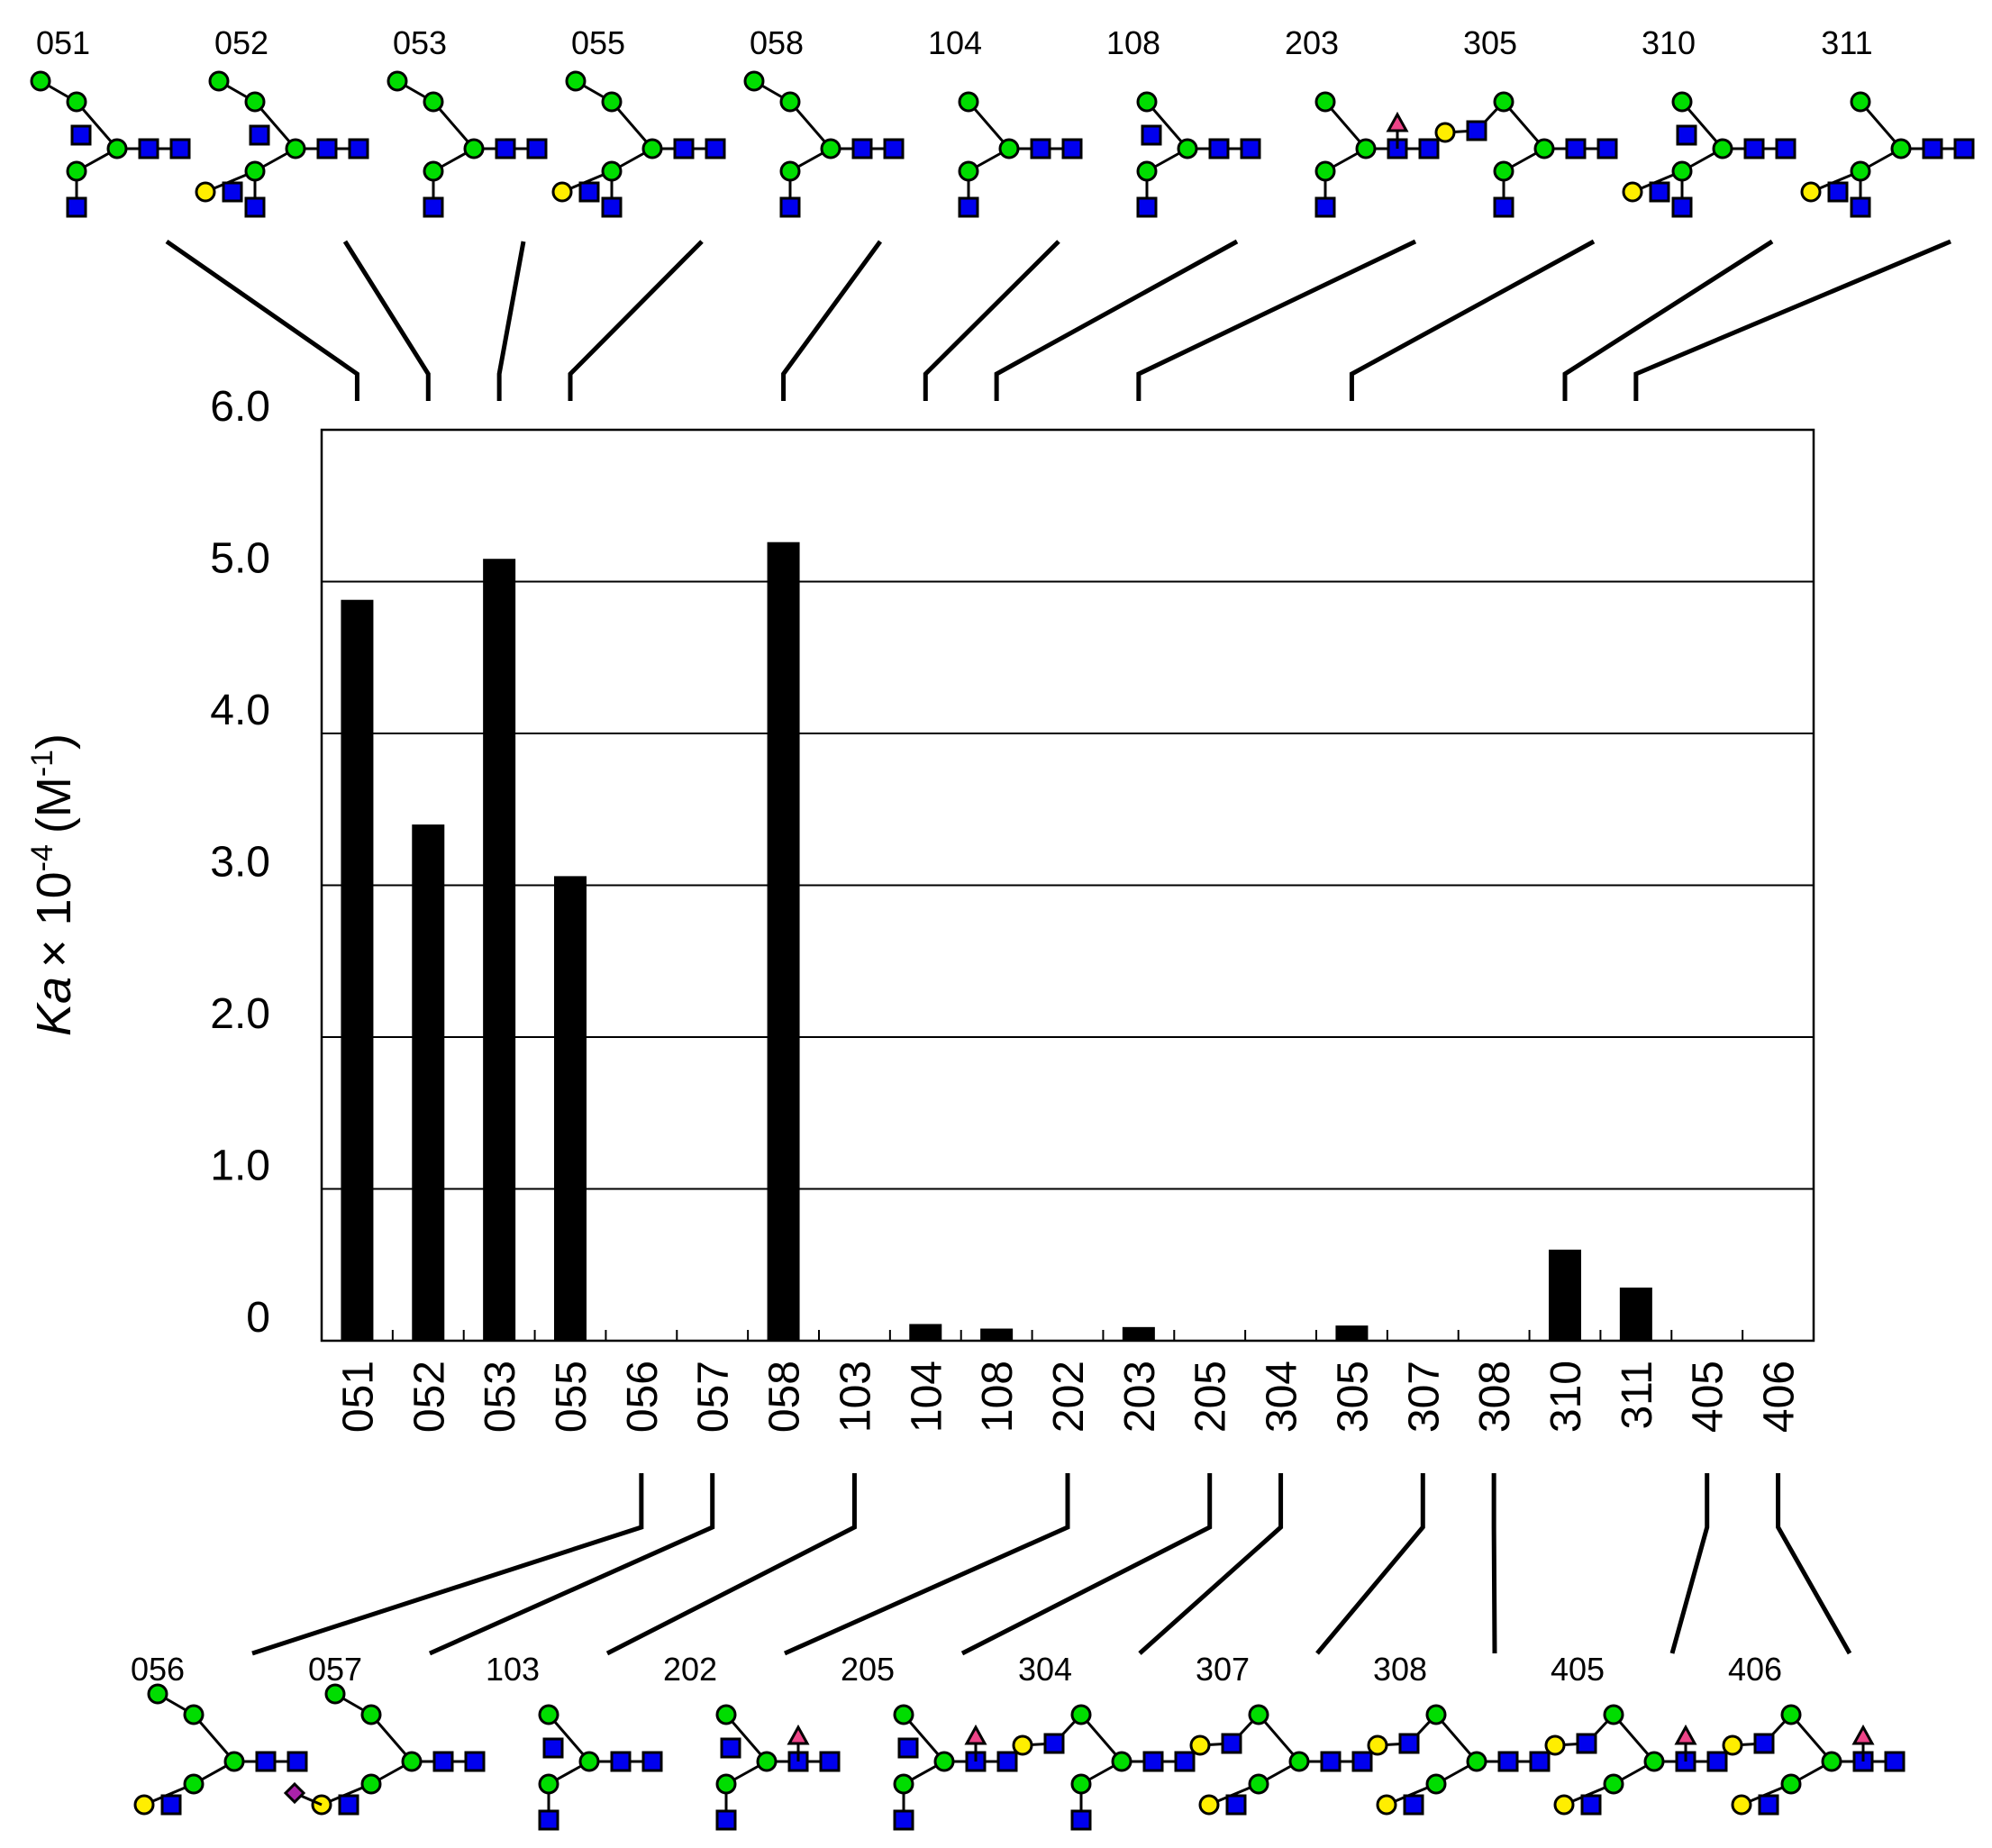  Describe the element at coordinates (1755, 1669) in the screenshot. I see `glycan-id-label: 406` at that location.